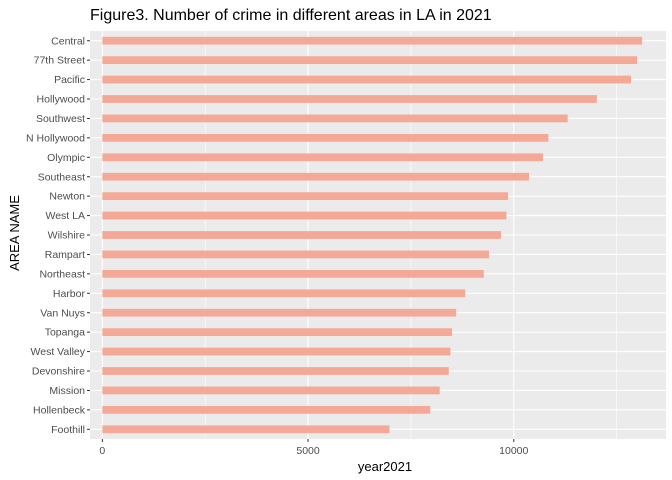 This screenshot has width=672, height=480. What do you see at coordinates (276, 351) in the screenshot?
I see `bar-west-valley` at bounding box center [276, 351].